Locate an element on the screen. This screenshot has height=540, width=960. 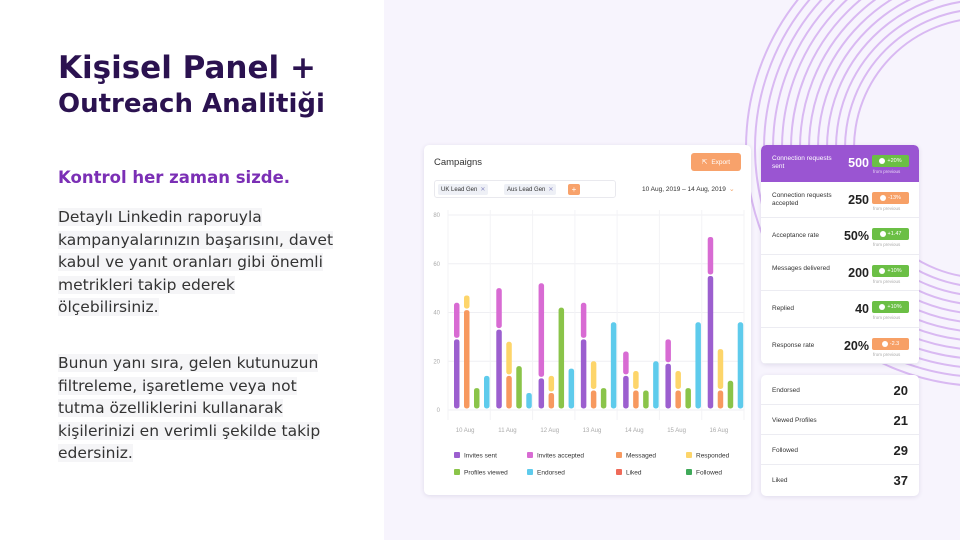
date-range-picker: 10 Aug, 2019 – 14 Aug, 2019 ⌄ is located at coordinates (688, 189).